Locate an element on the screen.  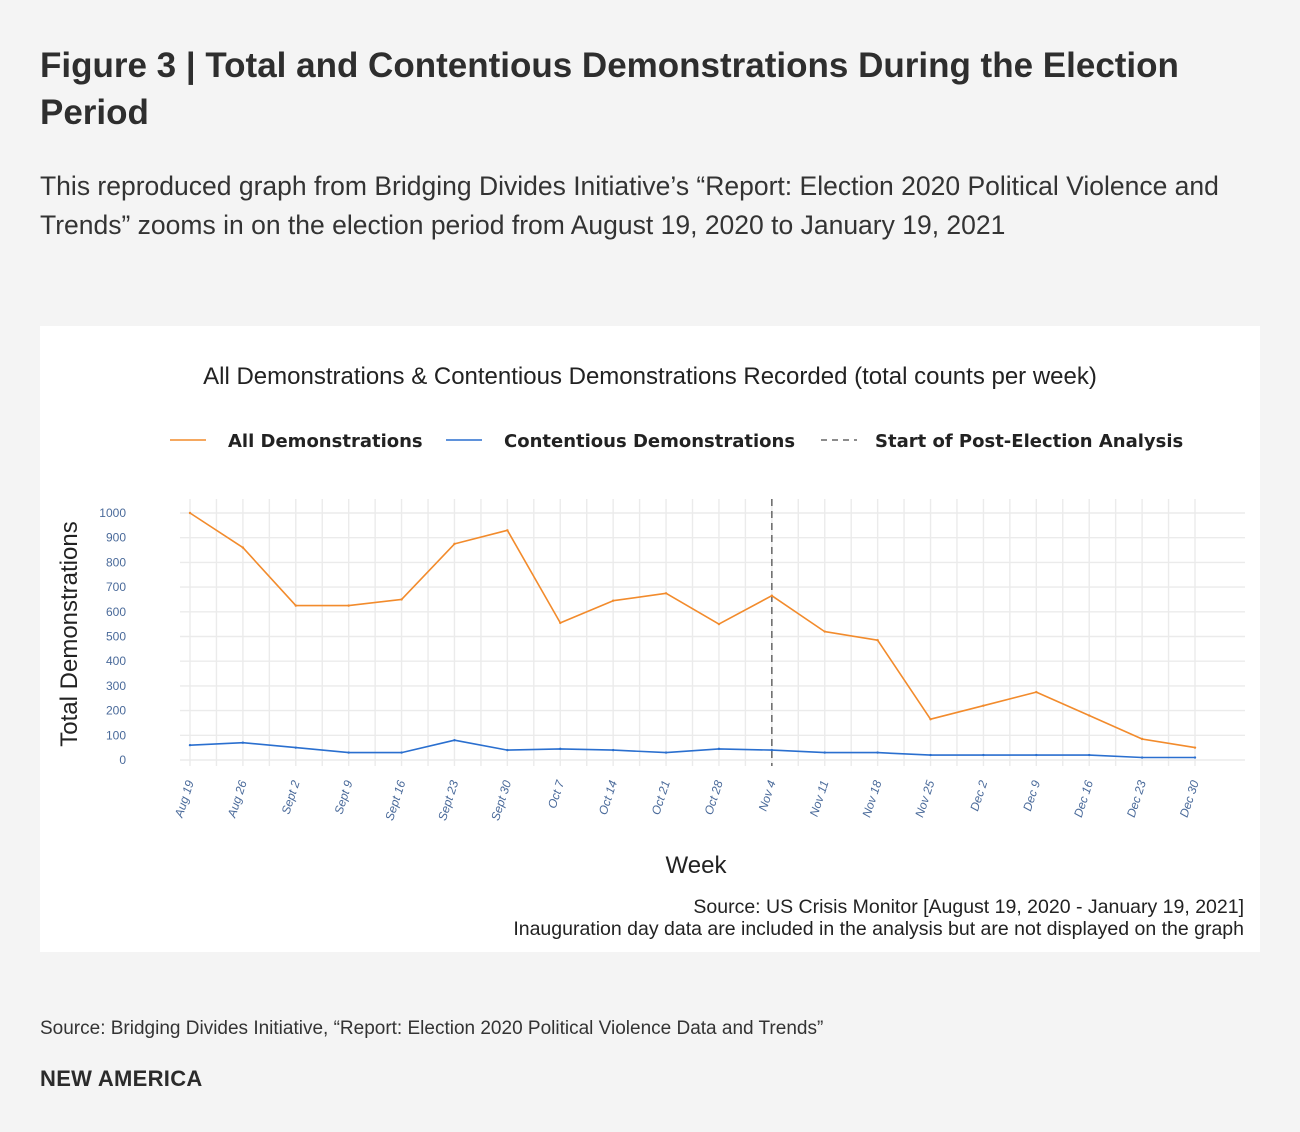
y-tick-label: 1000 is located at coordinates (112, 513).